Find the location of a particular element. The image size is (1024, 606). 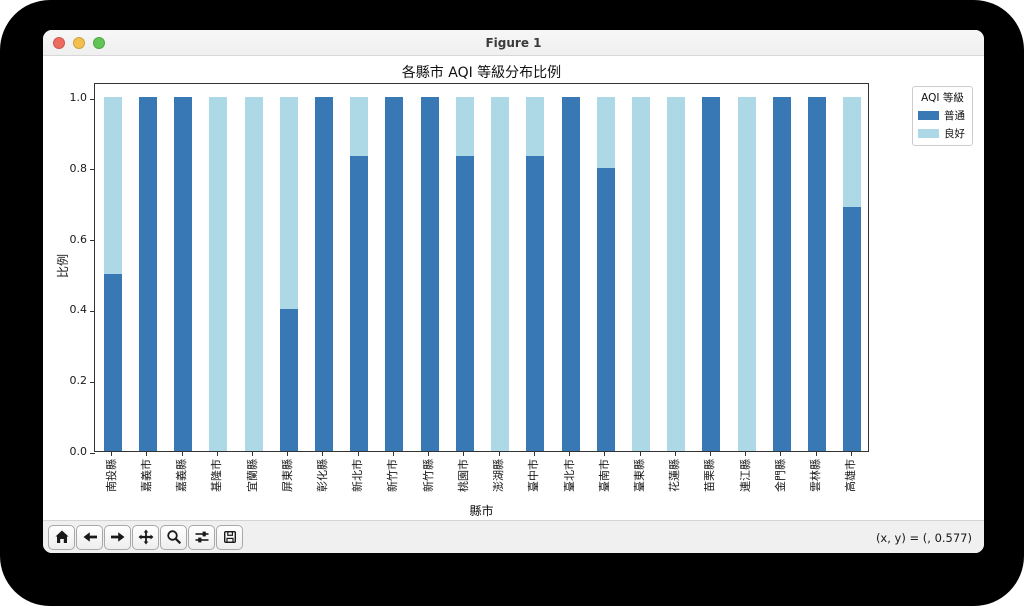

legend-entry: 普通 is located at coordinates (942, 115).